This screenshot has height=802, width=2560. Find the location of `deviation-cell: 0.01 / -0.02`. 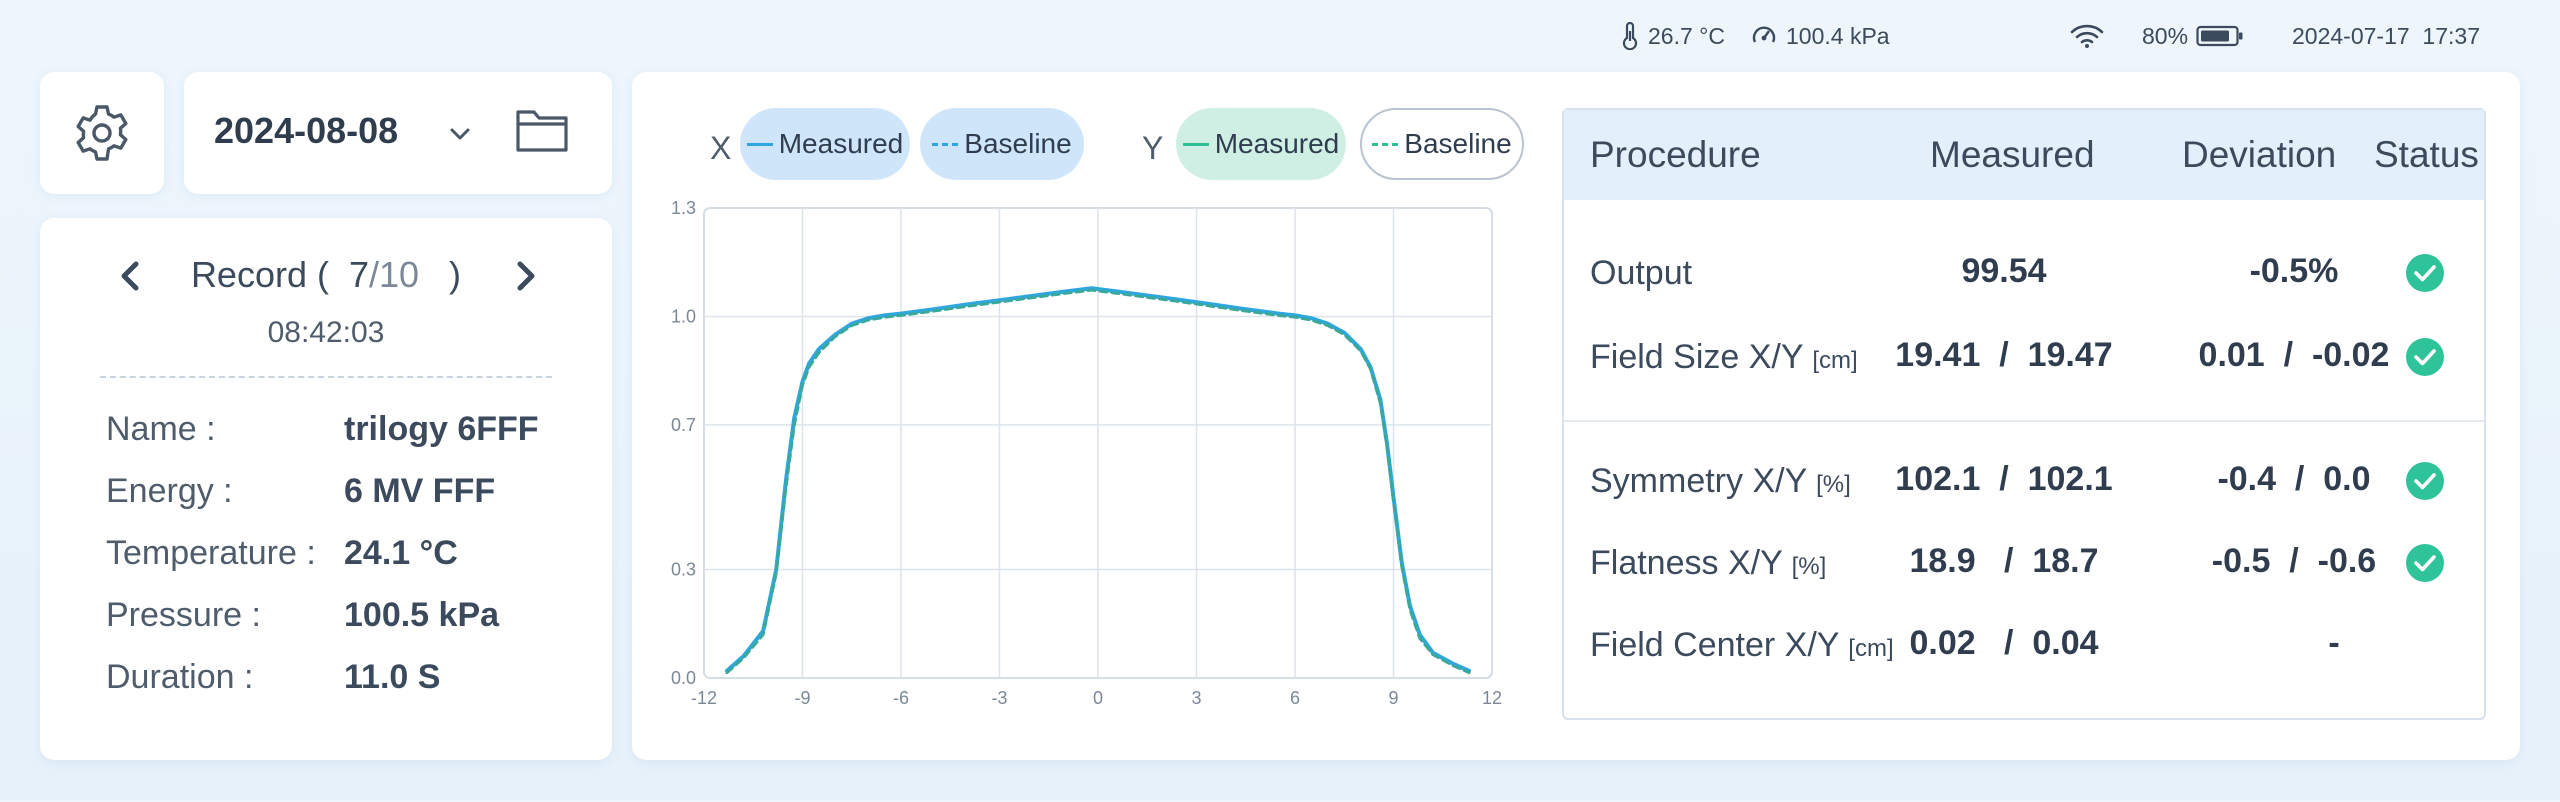

deviation-cell: 0.01 / -0.02 is located at coordinates (2294, 355).